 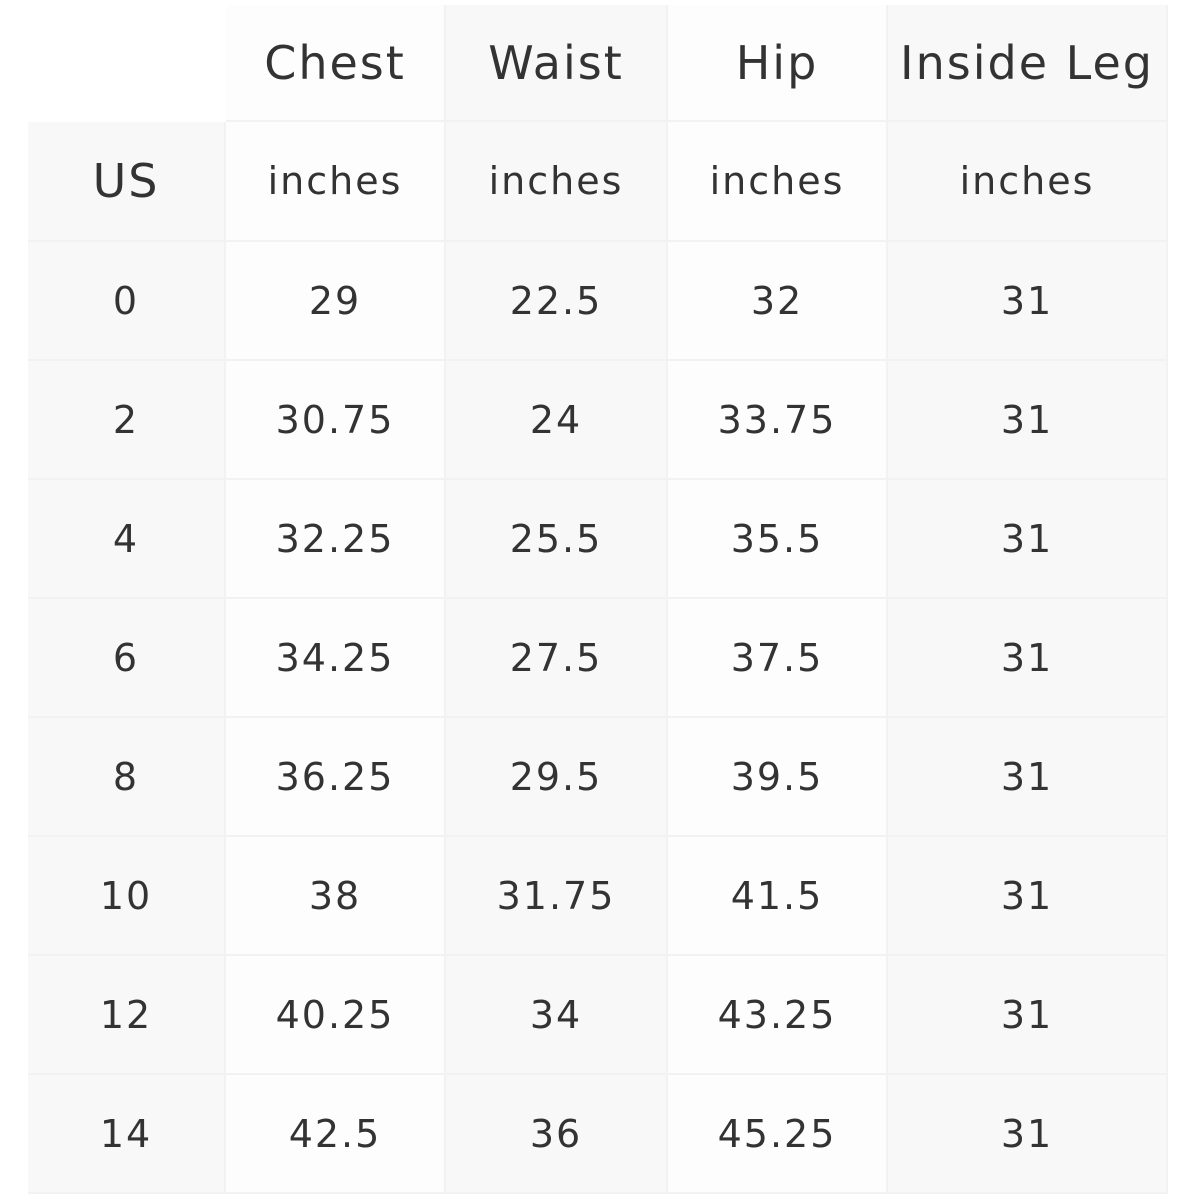 I want to click on cell-chest: 29, so click(x=336, y=301).